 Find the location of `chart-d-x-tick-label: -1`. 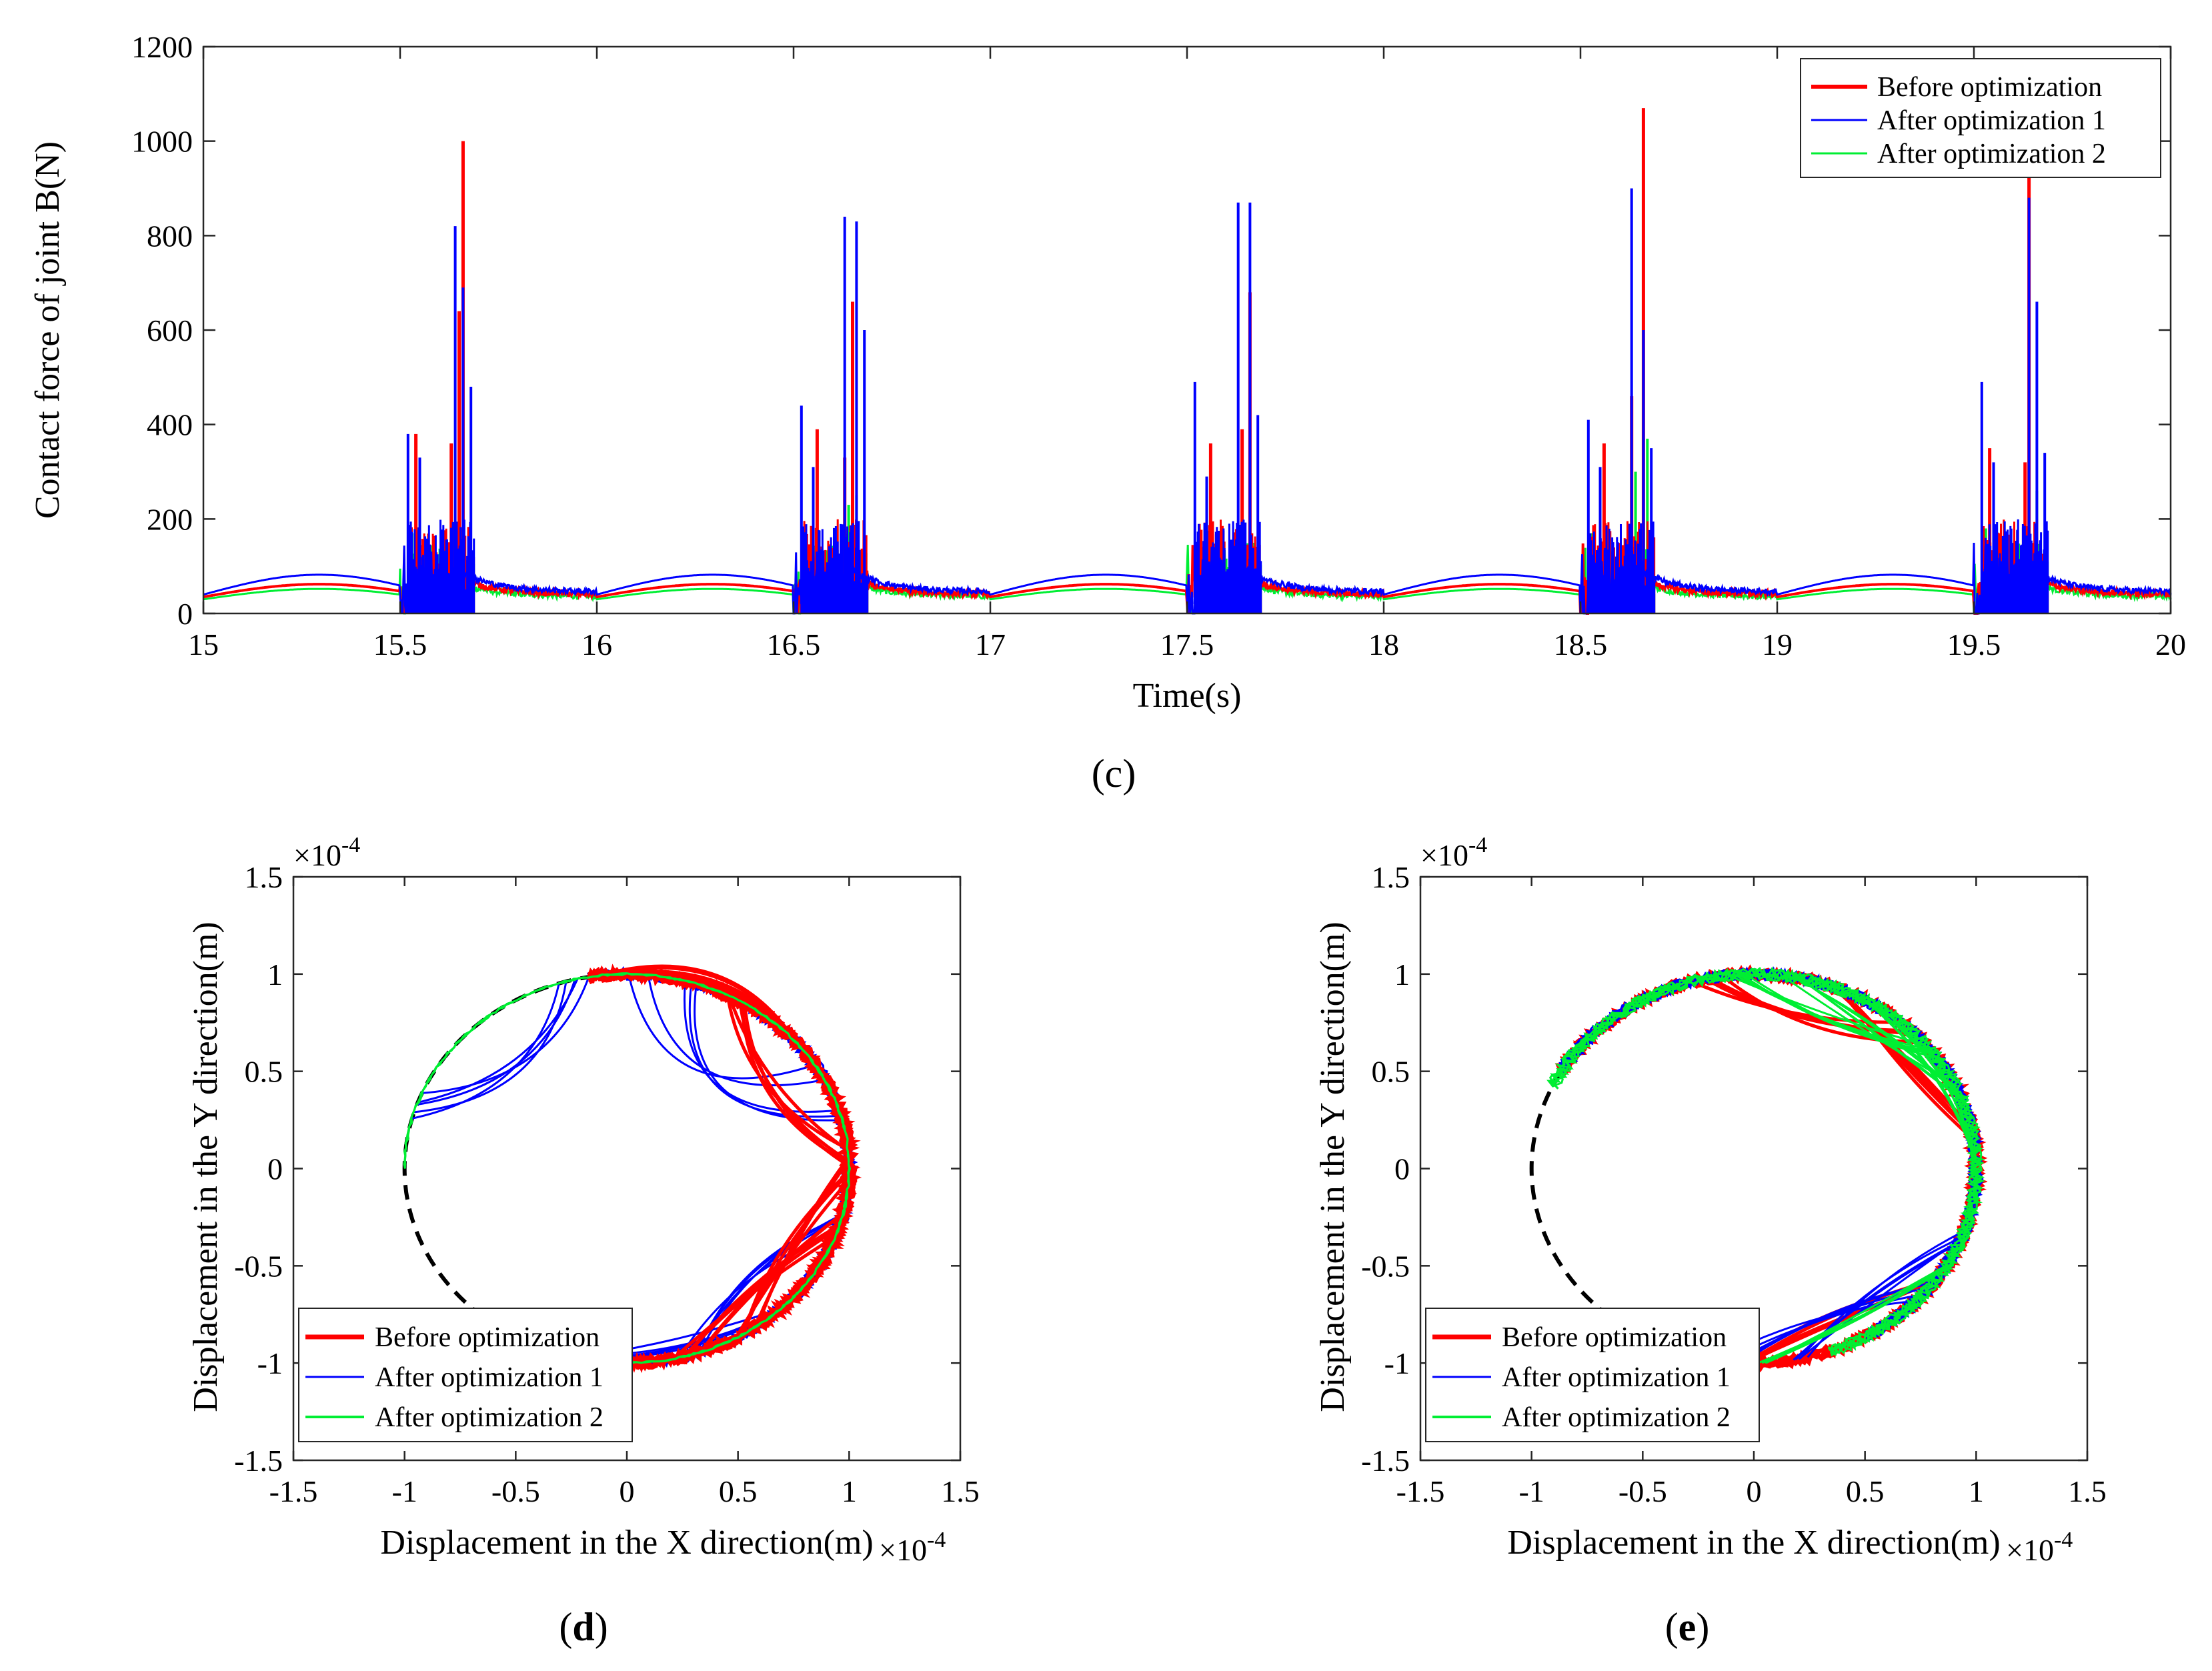

chart-d-x-tick-label: -1 is located at coordinates (404, 1491).